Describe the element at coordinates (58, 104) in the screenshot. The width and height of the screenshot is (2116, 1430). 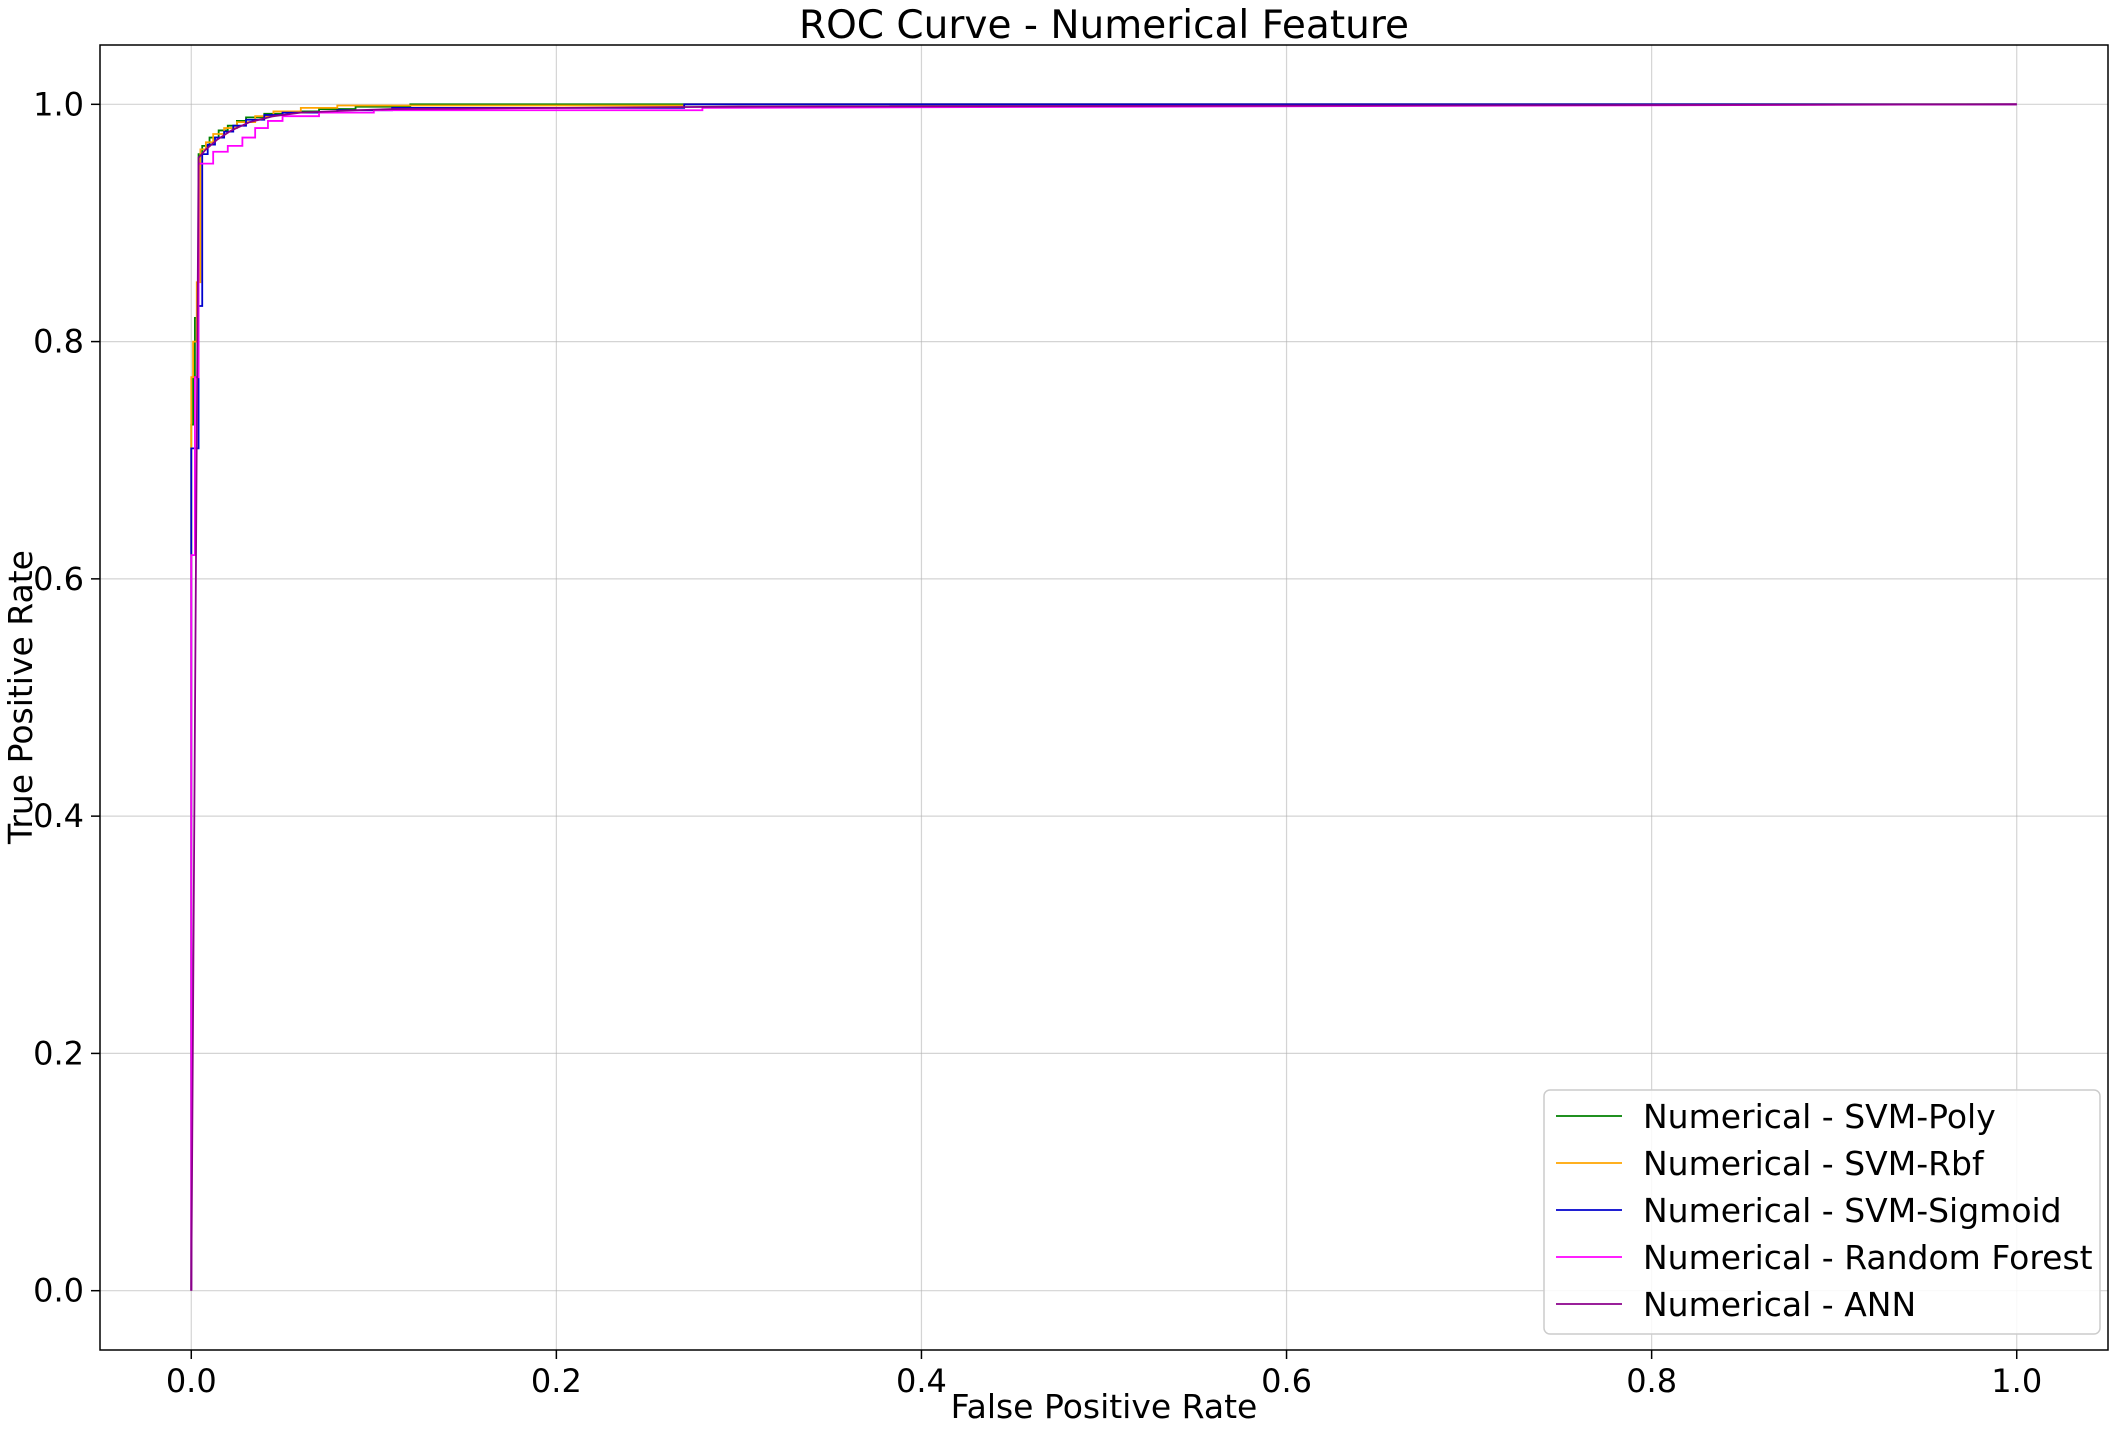
I see `y-tick-label: 1.0` at that location.